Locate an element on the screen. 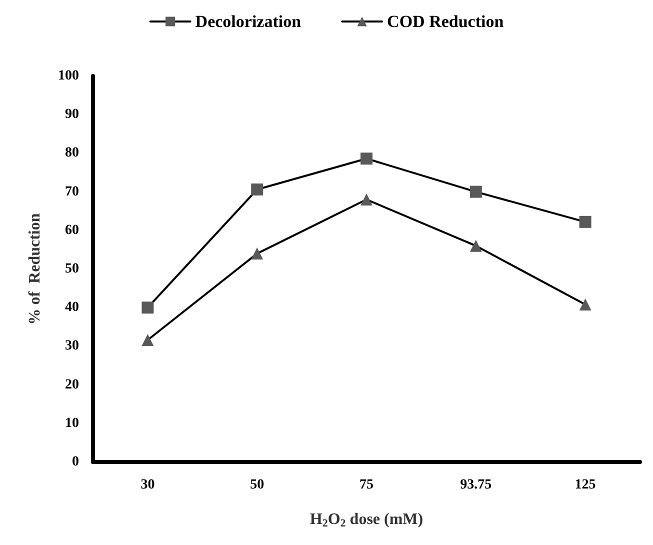 Image resolution: width=653 pixels, height=545 pixels. y-tick-label: 60 is located at coordinates (72, 230).